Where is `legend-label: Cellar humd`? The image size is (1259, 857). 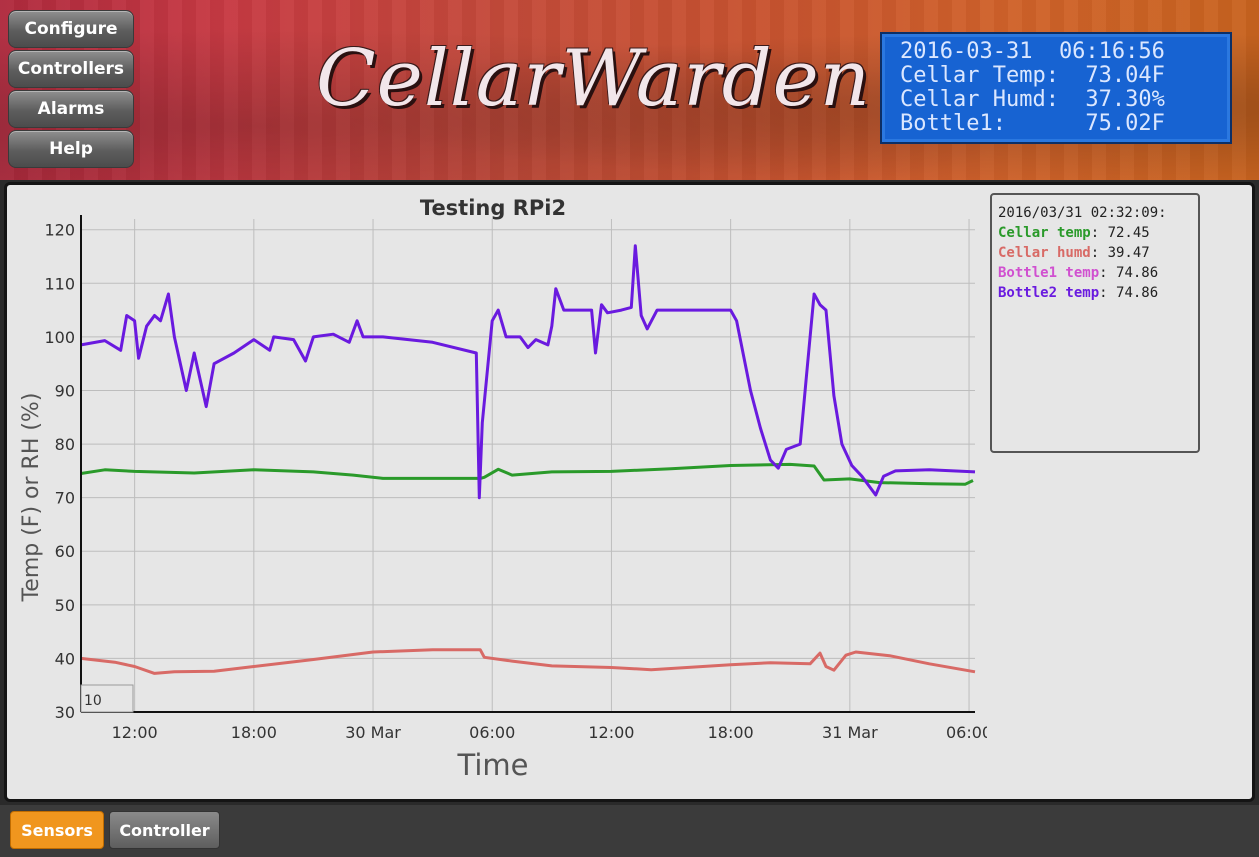 legend-label: Cellar humd is located at coordinates (1044, 253).